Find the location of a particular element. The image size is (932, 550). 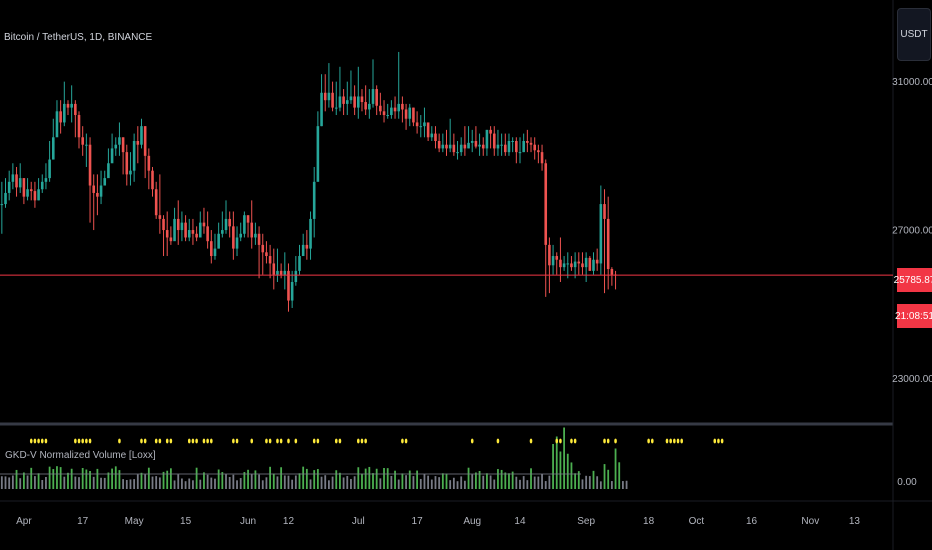

time-tick-label: 12 is located at coordinates (289, 521).